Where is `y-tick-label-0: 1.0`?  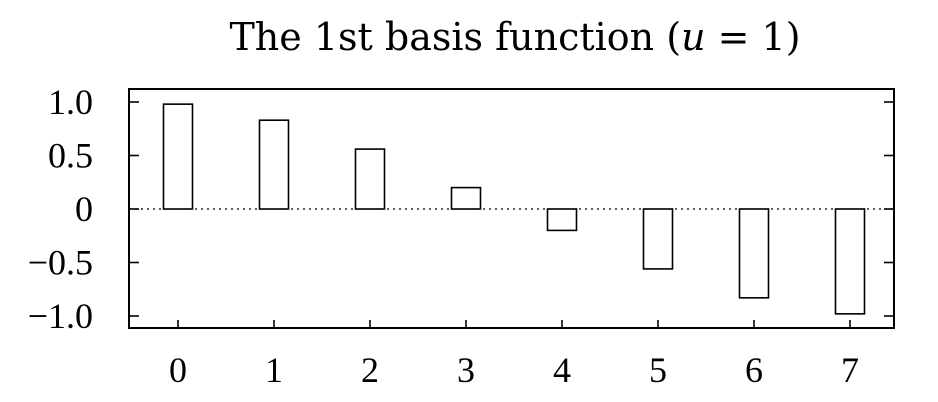 y-tick-label-0: 1.0 is located at coordinates (70, 102).